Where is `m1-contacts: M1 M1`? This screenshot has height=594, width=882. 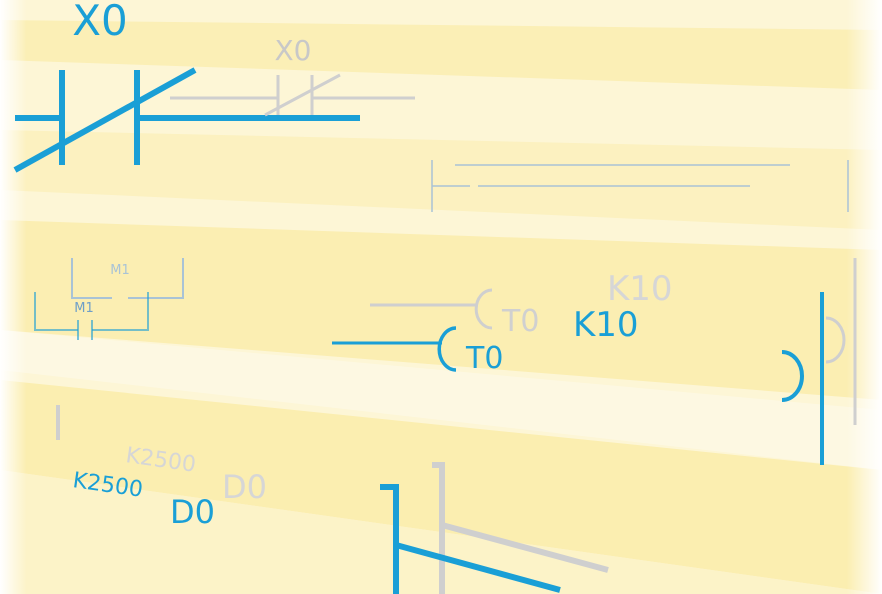 m1-contacts: M1 M1 is located at coordinates (109, 299).